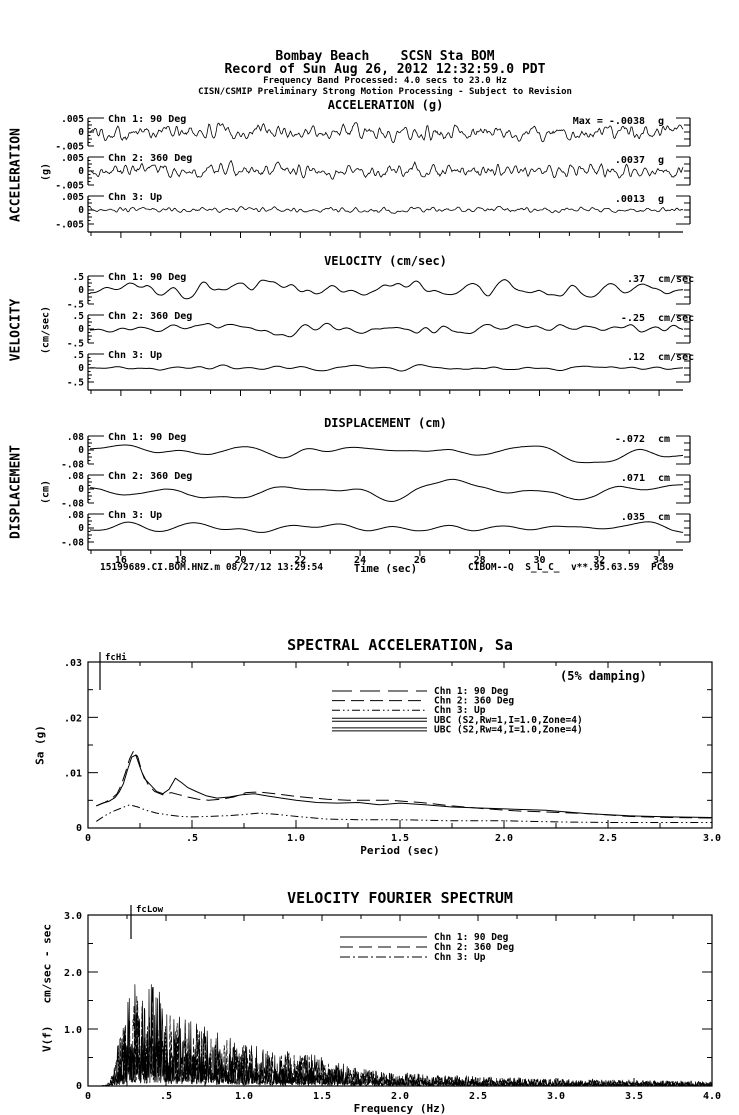  What do you see at coordinates (322, 1096) in the screenshot?
I see `fourier-xtick-label: 1.5` at bounding box center [322, 1096].